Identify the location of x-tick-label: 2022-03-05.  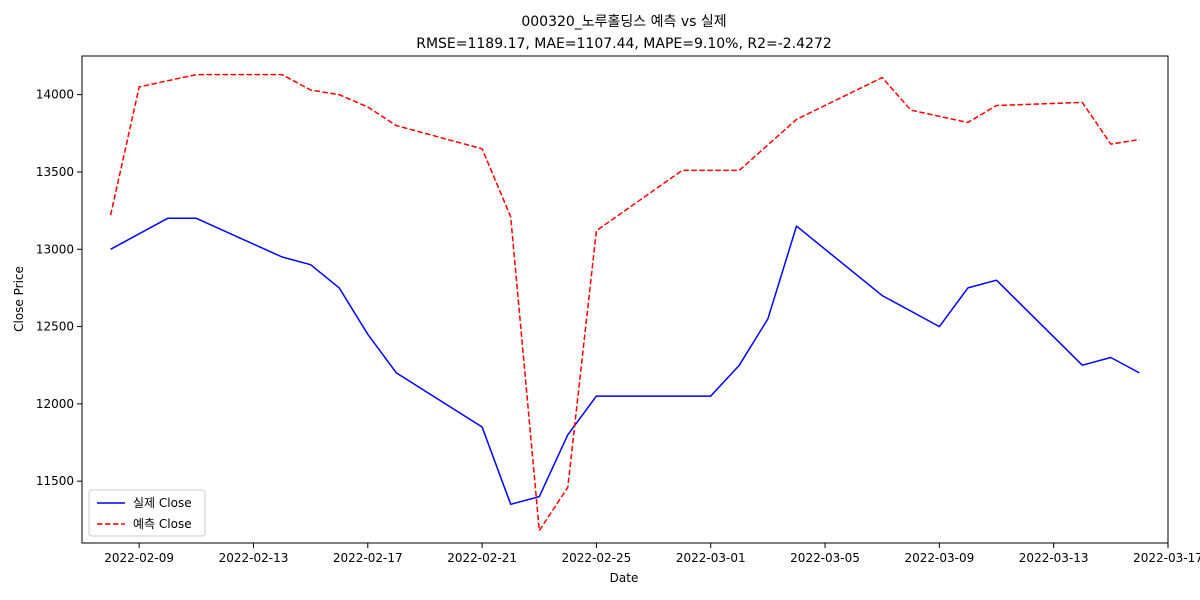
(825, 558).